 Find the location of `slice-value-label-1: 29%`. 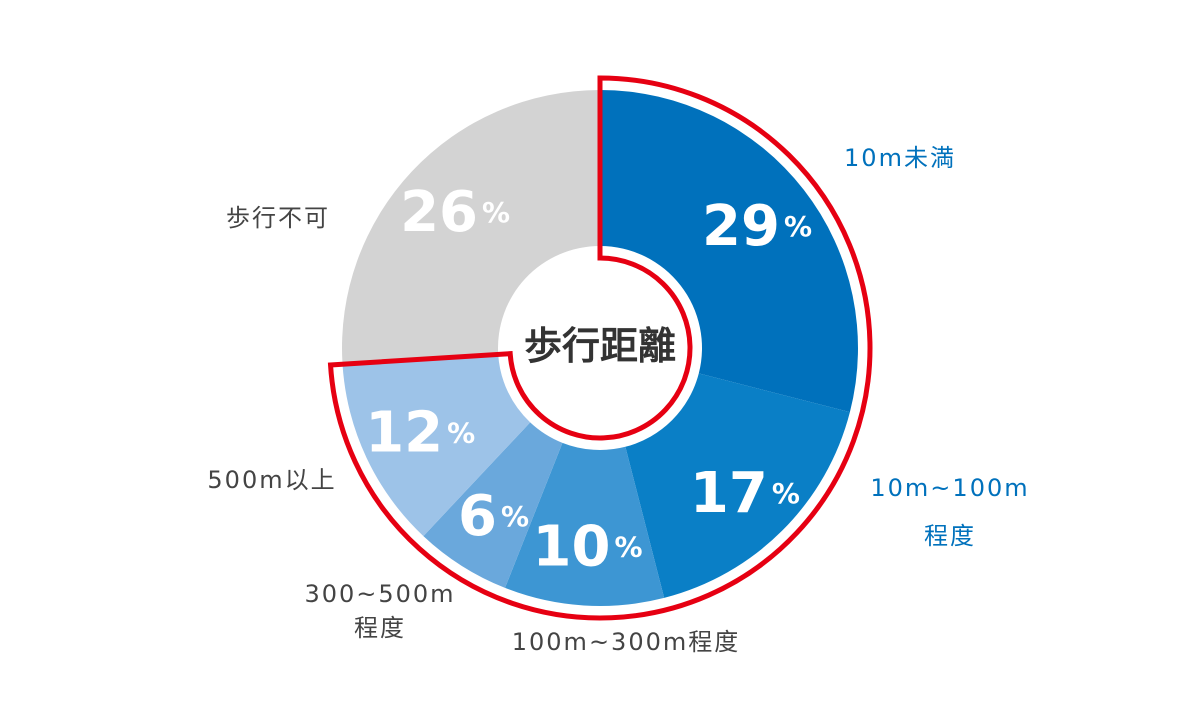

slice-value-label-1: 29% is located at coordinates (757, 226).